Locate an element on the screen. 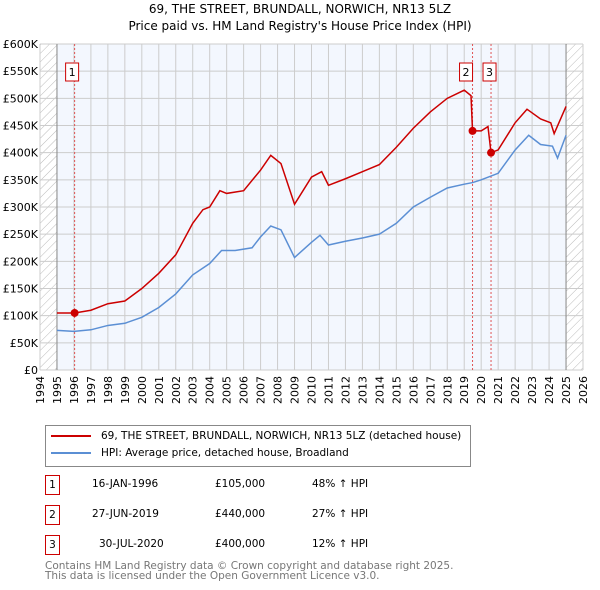 This screenshot has height=590, width=600. y-tick-label: £350K is located at coordinates (21, 180).